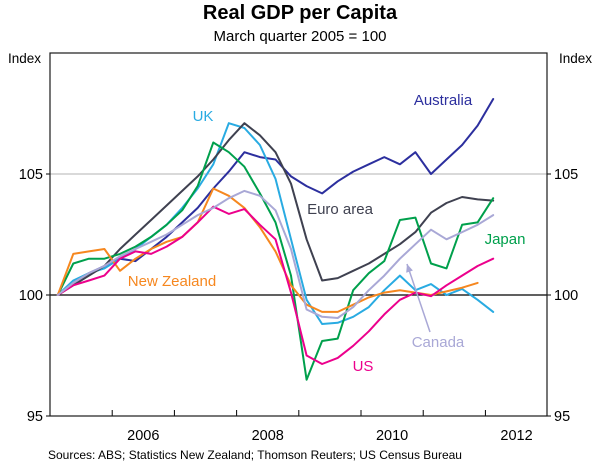 This screenshot has width=600, height=470. Describe the element at coordinates (172, 281) in the screenshot. I see `series-label-new-zealand: New Zealand` at that location.